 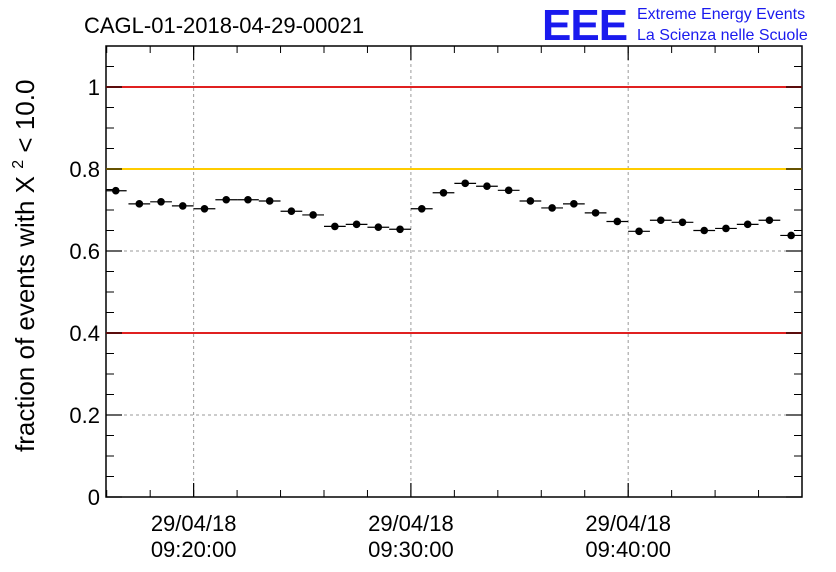 What do you see at coordinates (194, 549) in the screenshot?
I see `x-tick-time: 09:20:00` at bounding box center [194, 549].